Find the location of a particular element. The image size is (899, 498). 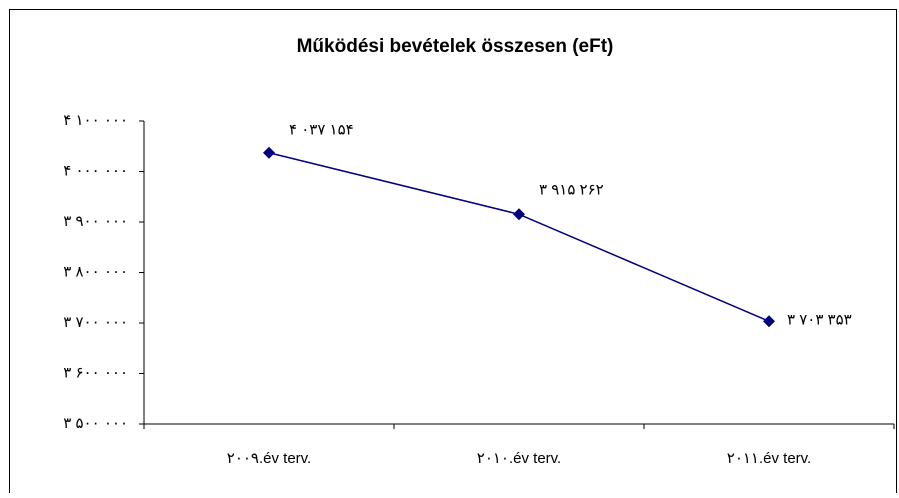

x-tick-label: ۲۰۱۱.év terv. is located at coordinates (769, 458).